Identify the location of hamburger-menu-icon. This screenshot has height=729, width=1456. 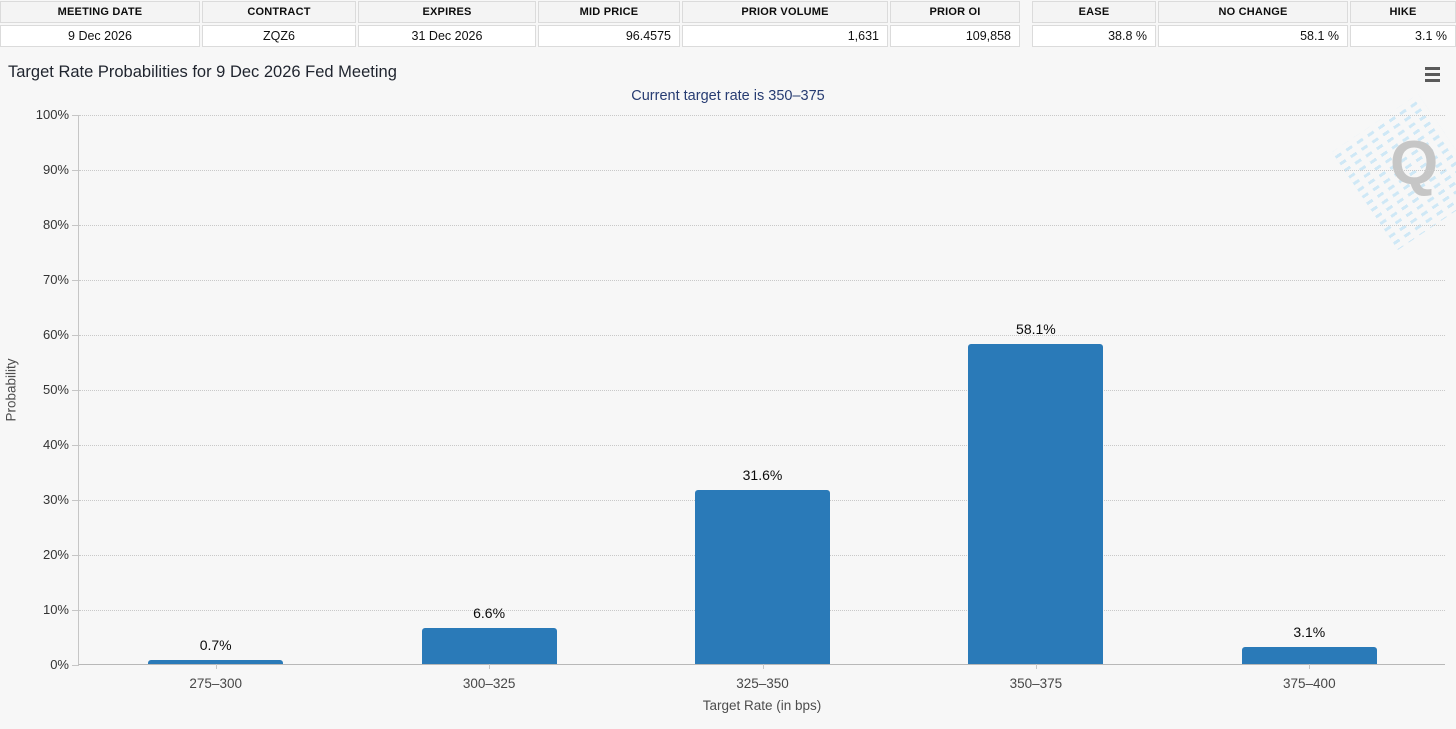
(1429, 74).